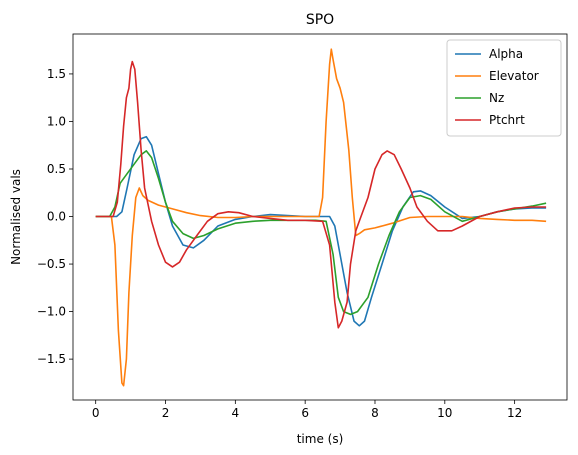 This screenshot has height=455, width=578. What do you see at coordinates (56, 121) in the screenshot?
I see `y-tick-label: 1.0` at bounding box center [56, 121].